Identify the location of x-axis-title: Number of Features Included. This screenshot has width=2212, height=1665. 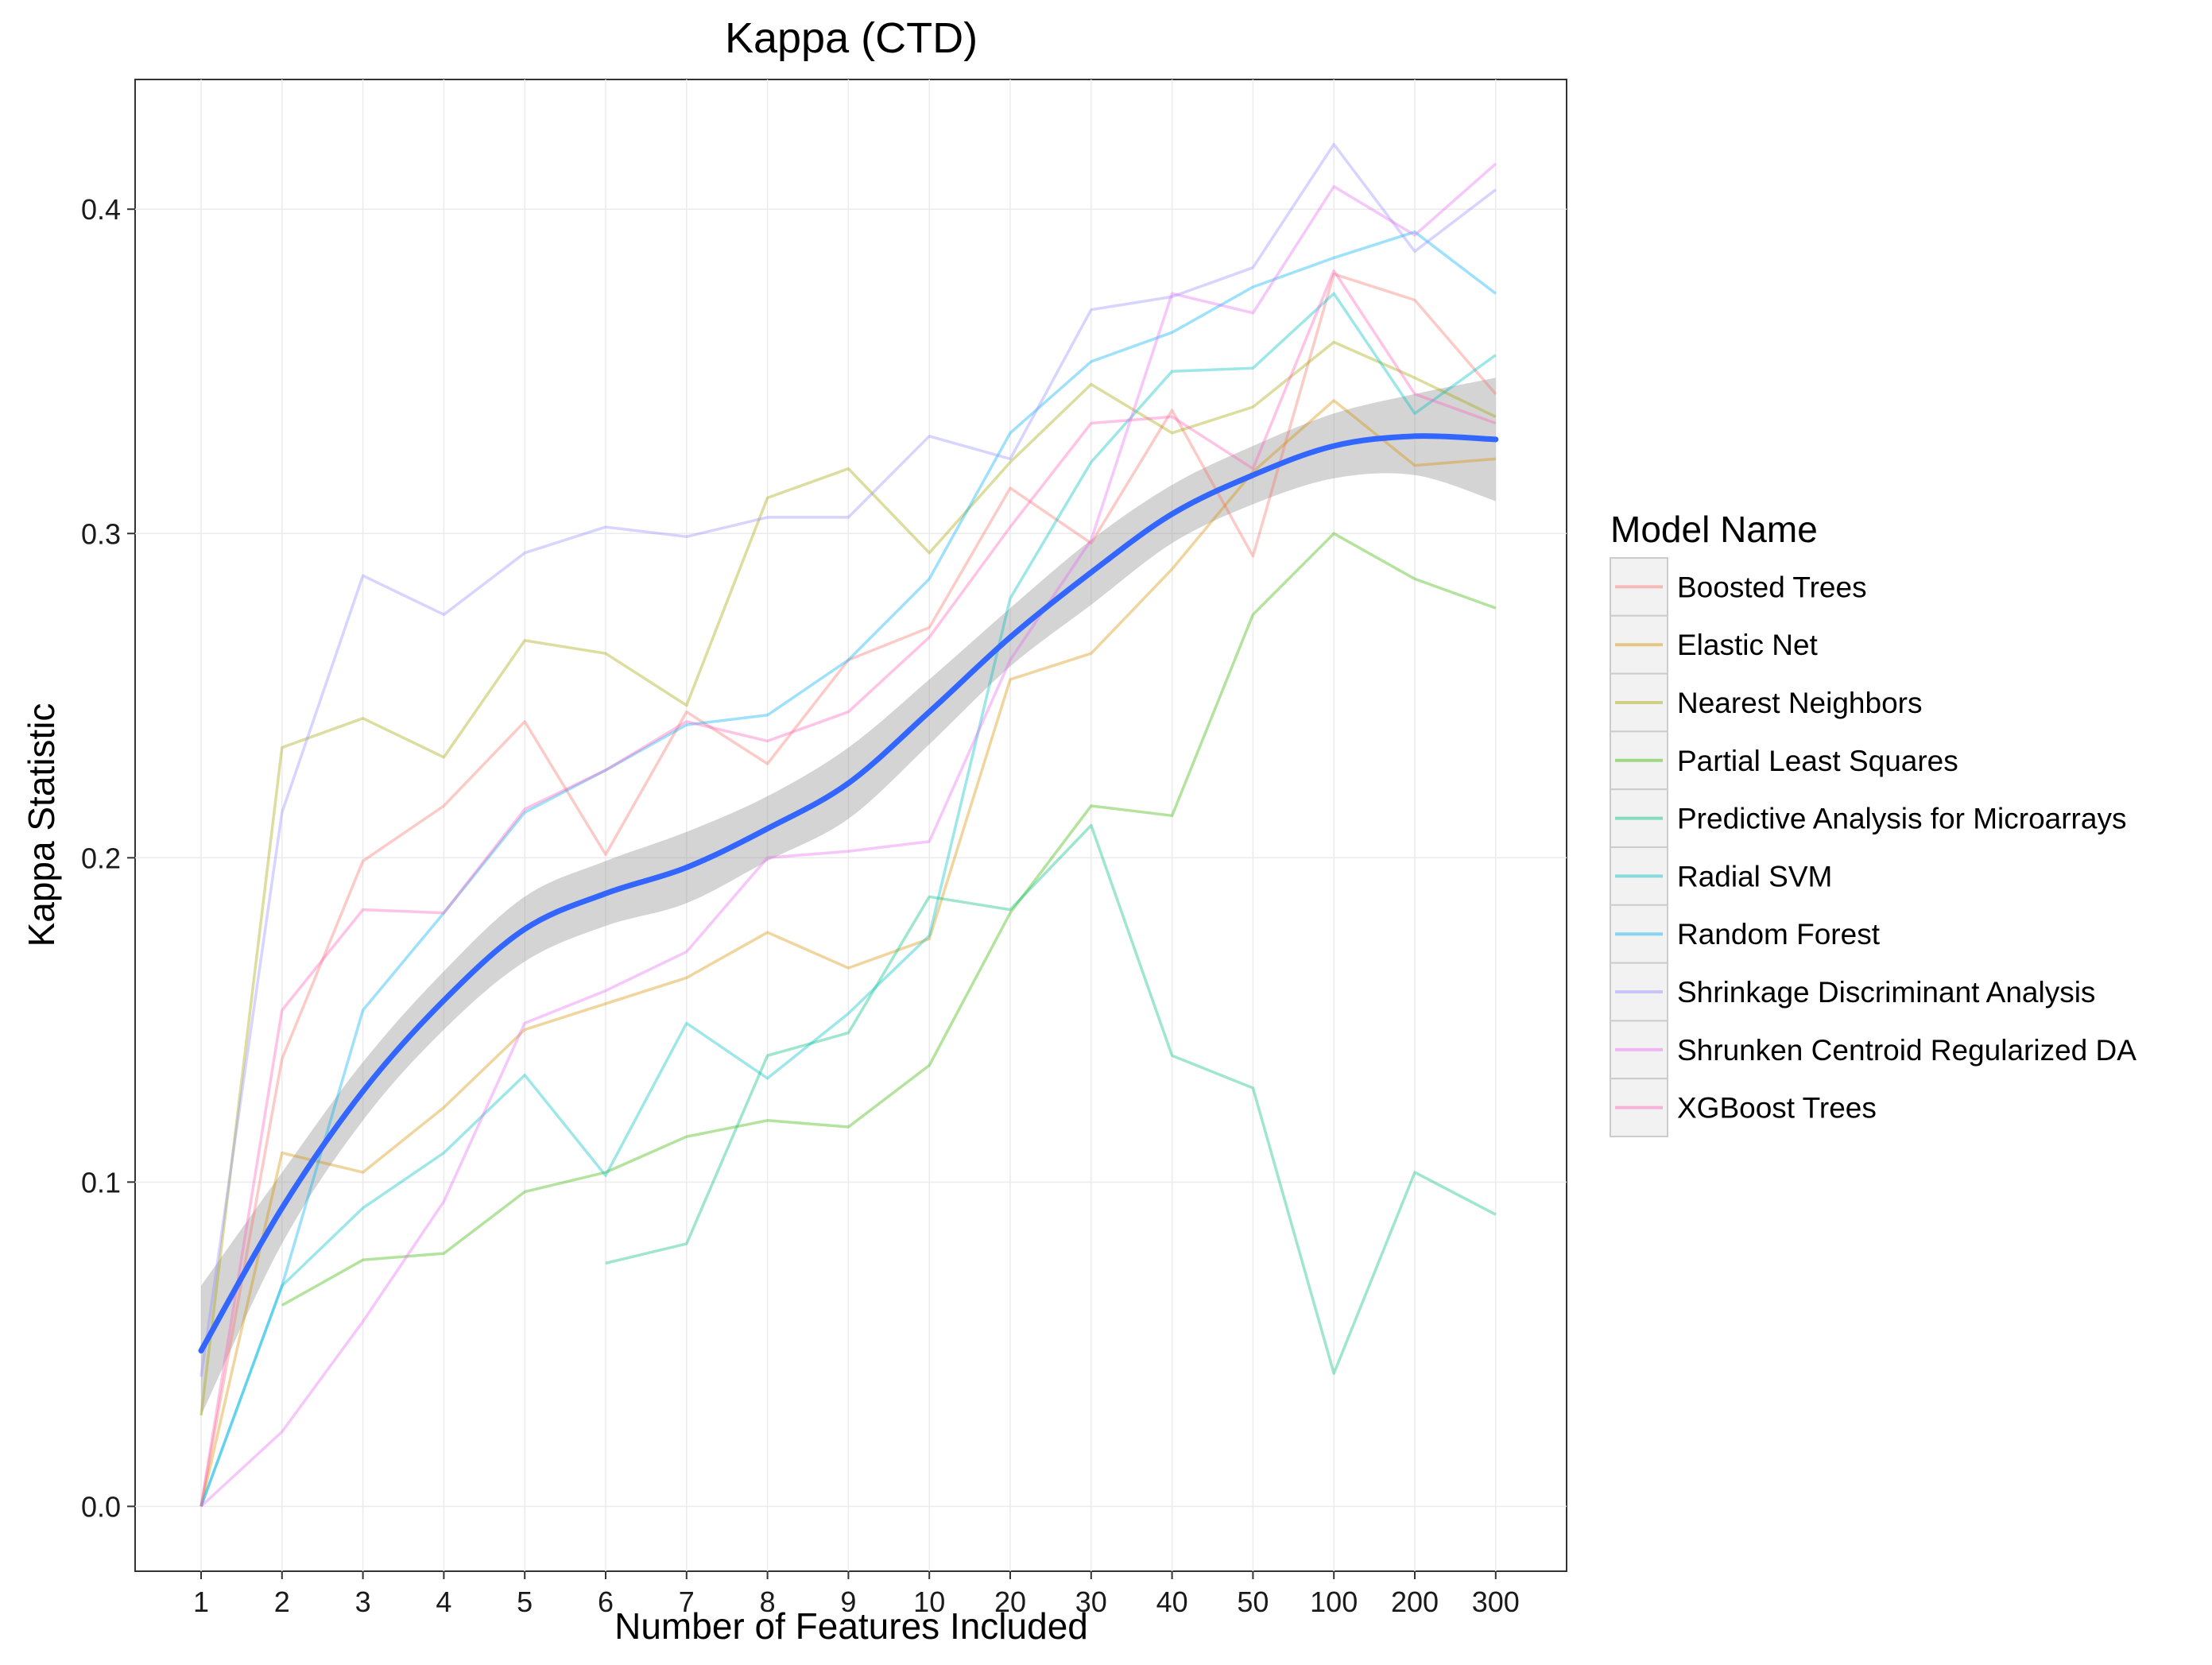
(851, 1626).